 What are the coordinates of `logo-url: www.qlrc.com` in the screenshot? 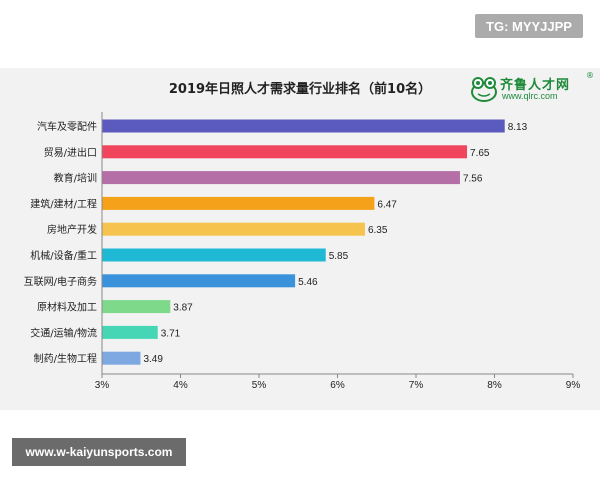 It's located at (530, 96).